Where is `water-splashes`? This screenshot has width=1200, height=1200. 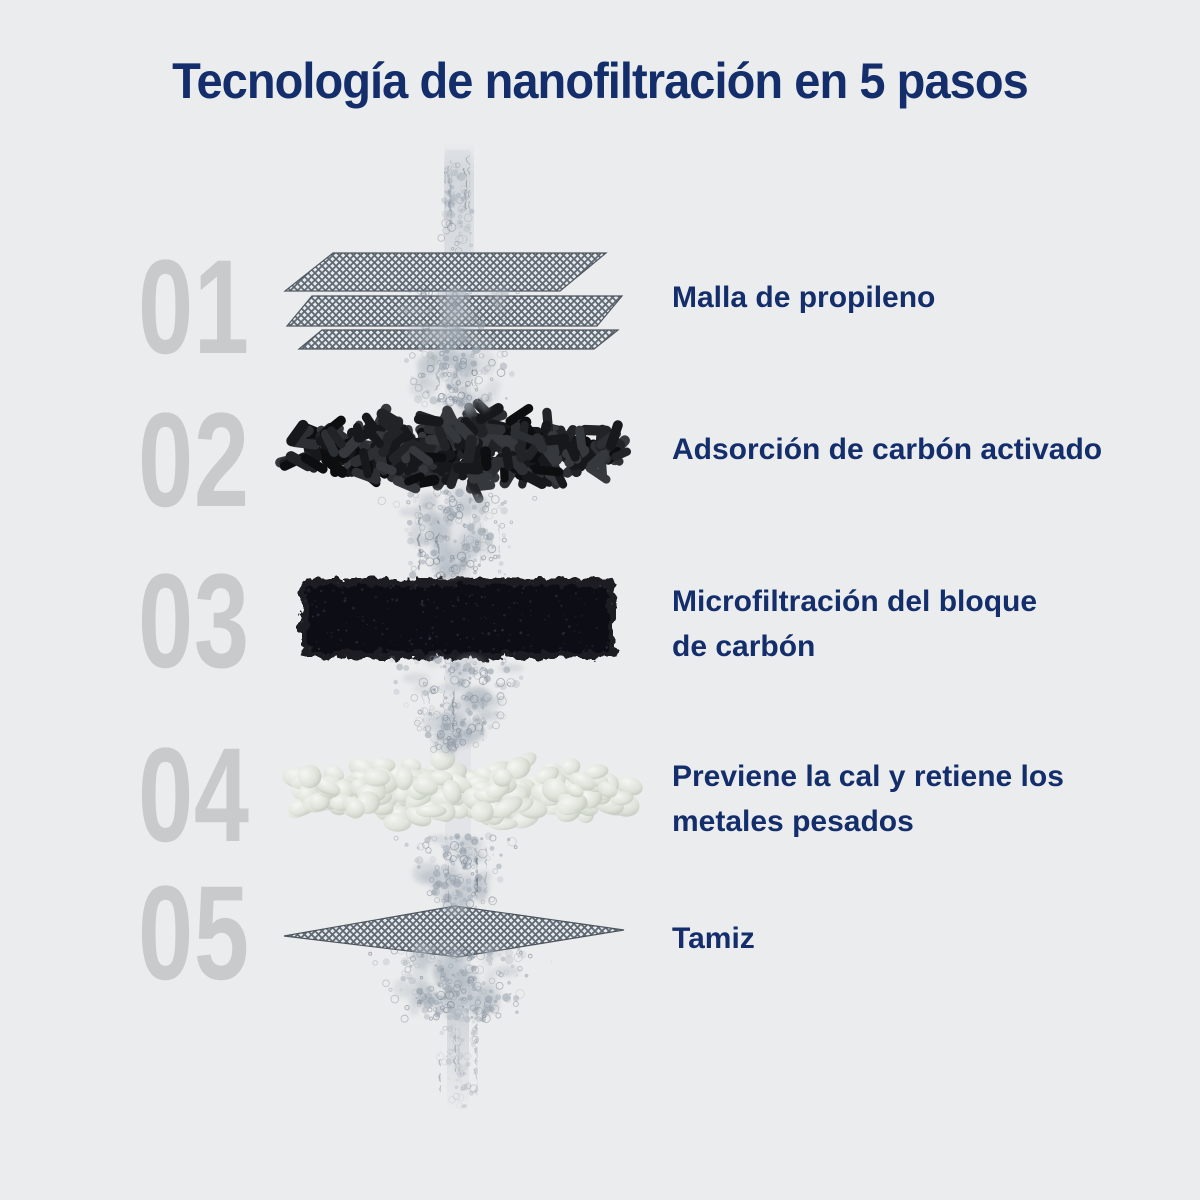 water-splashes is located at coordinates (460, 699).